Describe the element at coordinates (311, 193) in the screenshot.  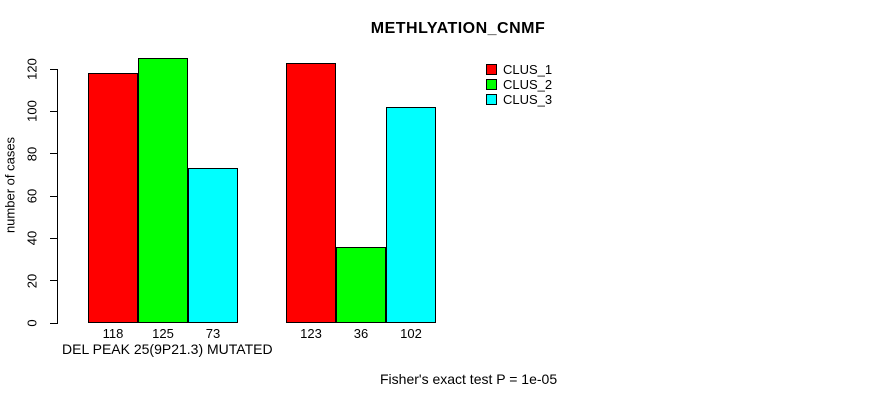
I see `bar-clus_1-group2` at that location.